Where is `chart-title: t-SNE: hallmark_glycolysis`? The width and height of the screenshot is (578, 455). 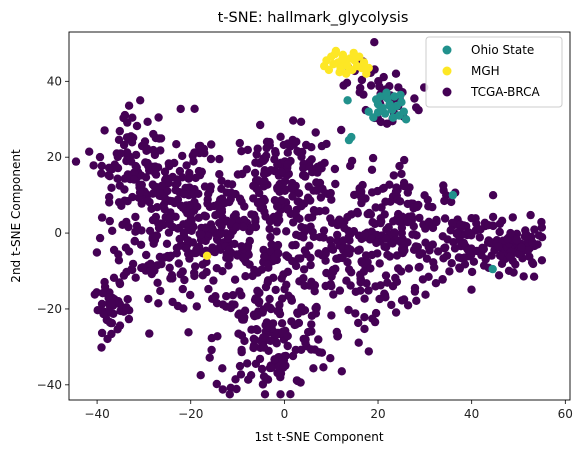
chart-title: t-SNE: hallmark_glycolysis is located at coordinates (313, 18).